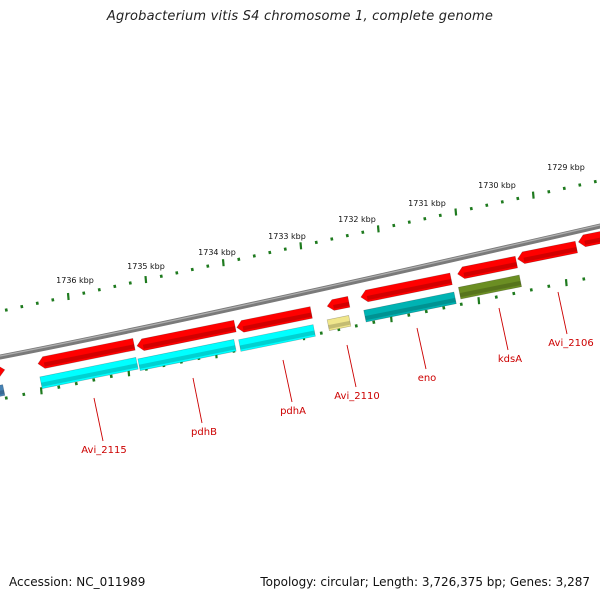 This screenshot has height=600, width=600. What do you see at coordinates (77, 582) in the screenshot?
I see `accession-text: Accession: NC_011989` at bounding box center [77, 582].